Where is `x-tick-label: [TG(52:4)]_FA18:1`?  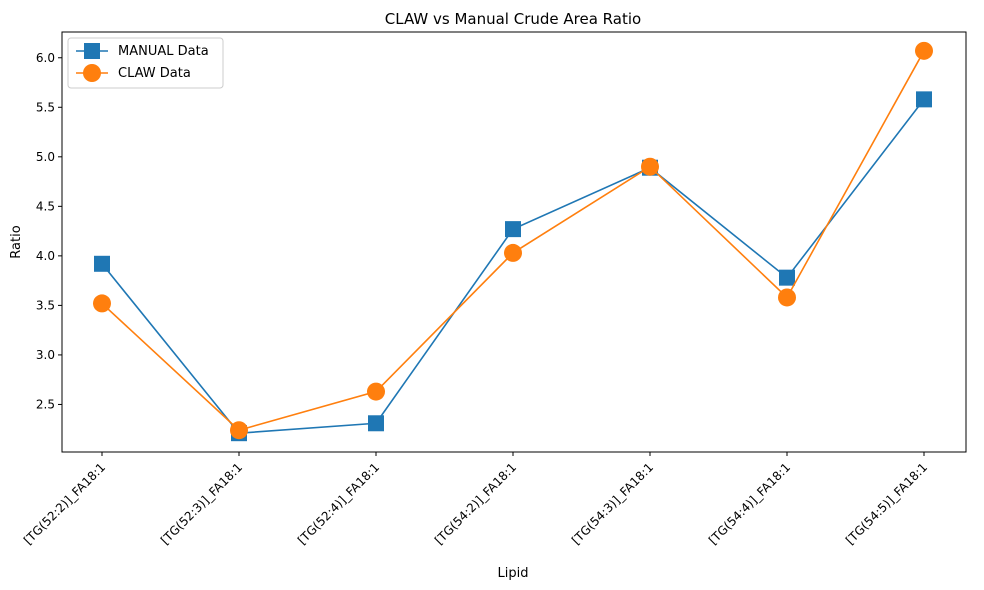
x-tick-label: [TG(52:4)]_FA18:1 is located at coordinates (338, 503).